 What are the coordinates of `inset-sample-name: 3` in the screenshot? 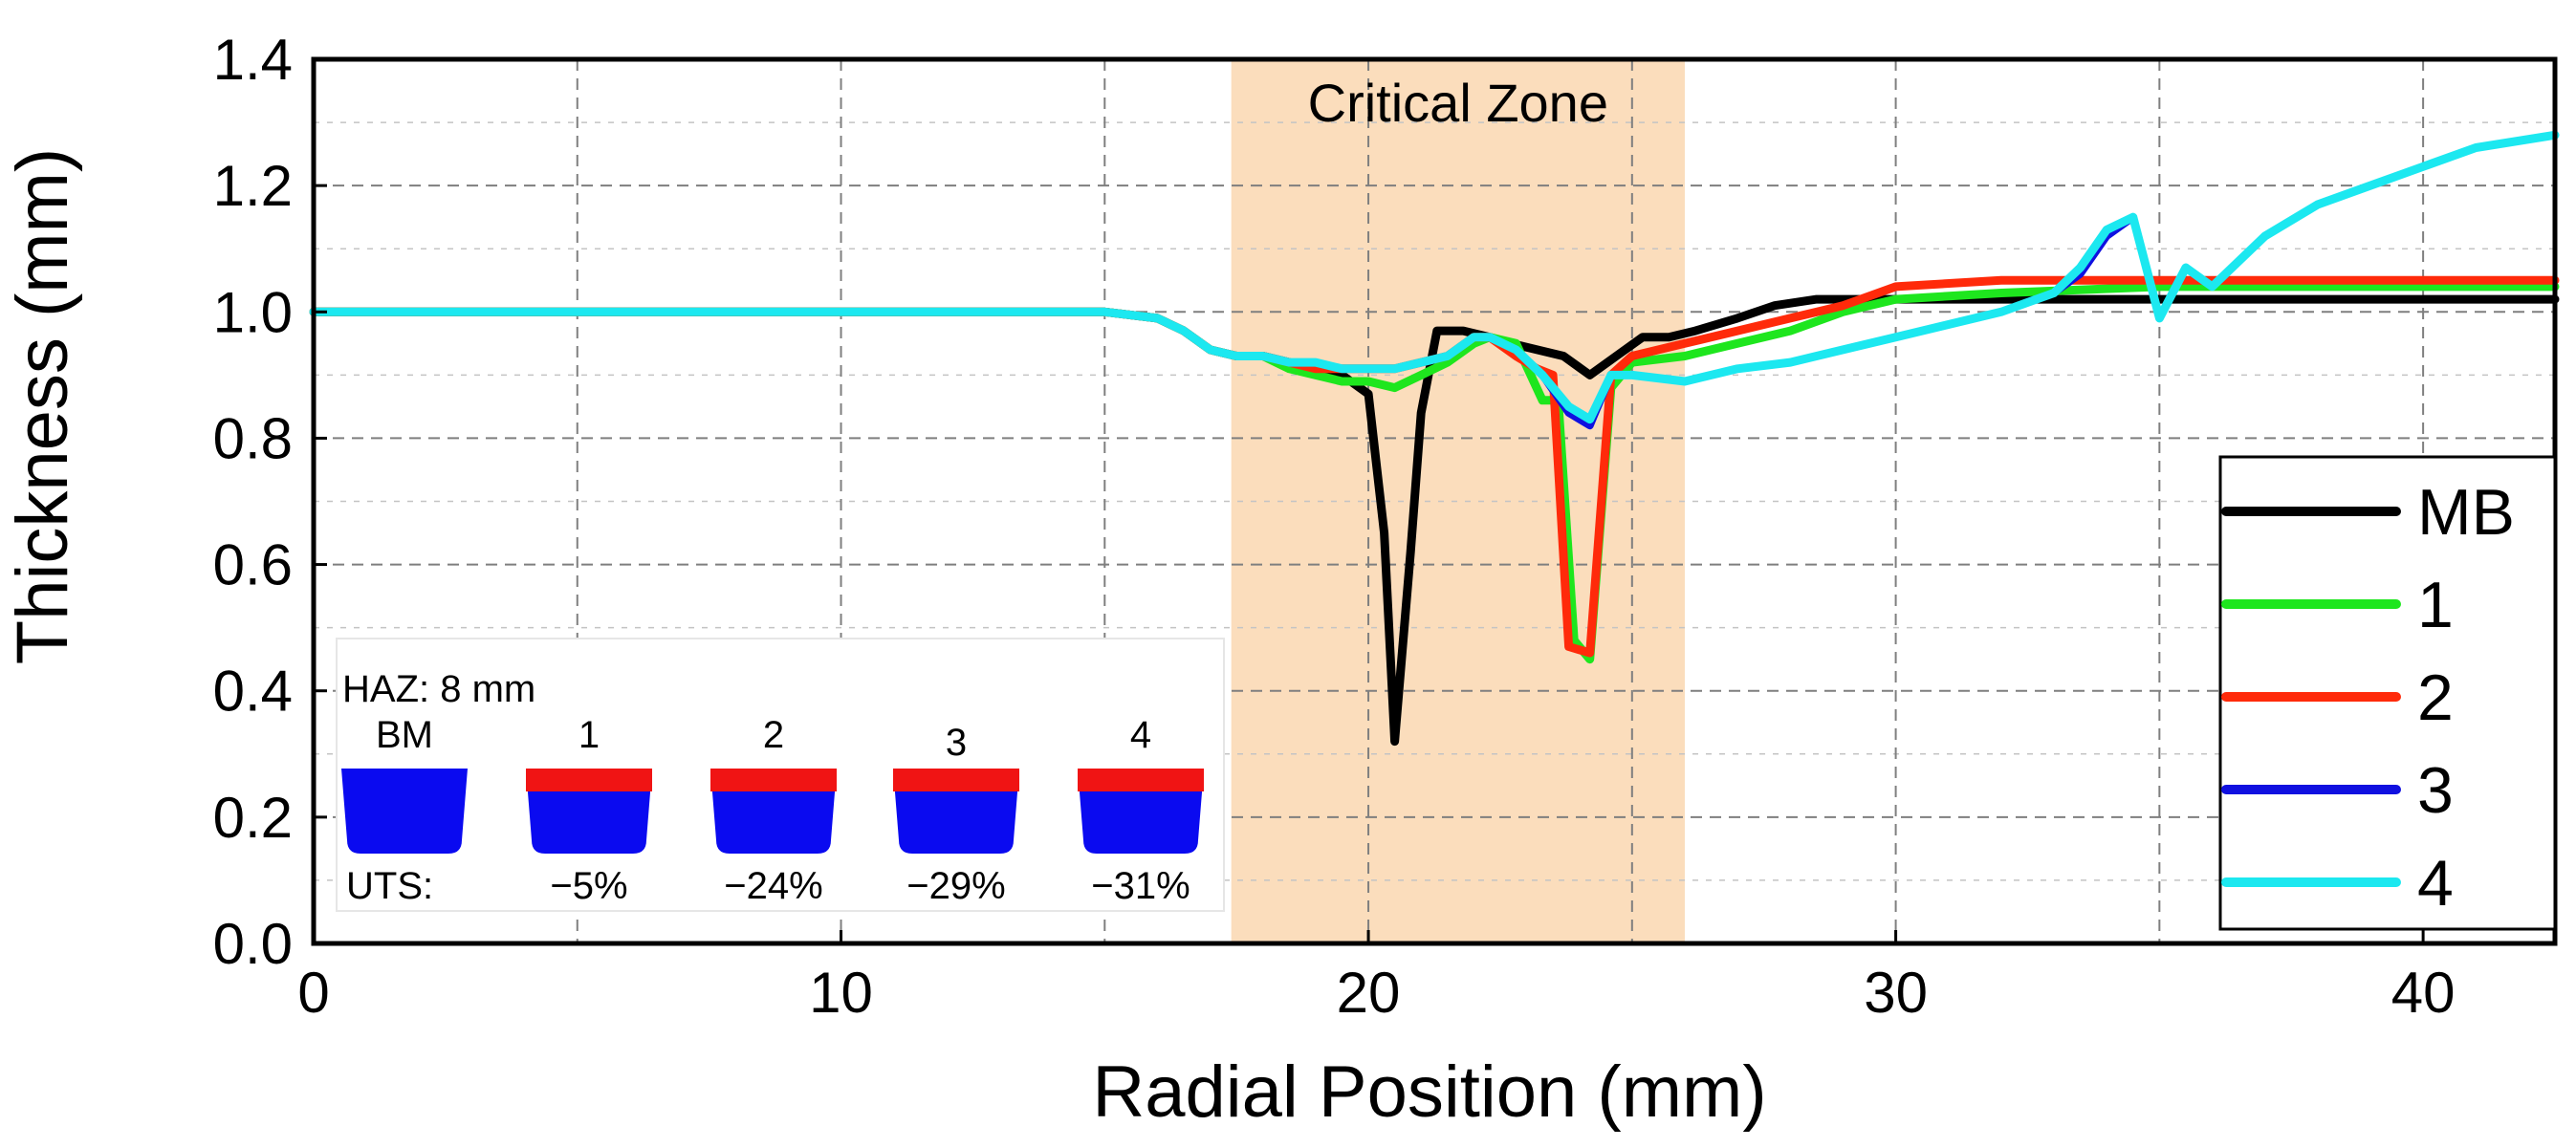 It's located at (956, 743).